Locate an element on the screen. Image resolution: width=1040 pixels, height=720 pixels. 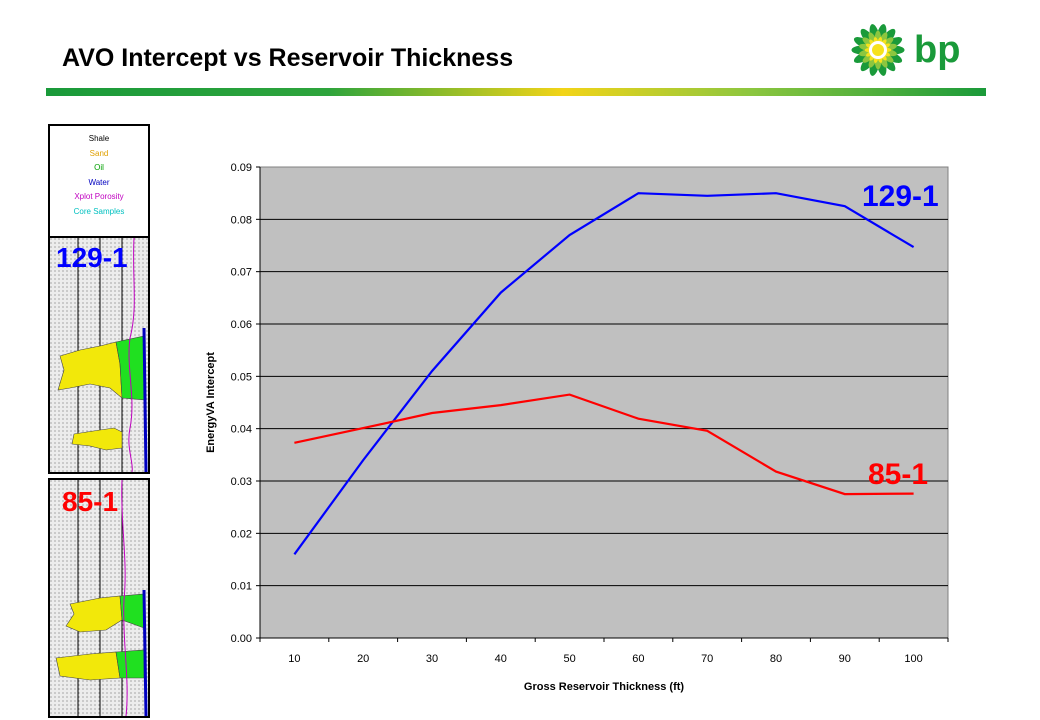
x-axis-label: Gross Reservoir Thickness (ft) is located at coordinates (604, 687).